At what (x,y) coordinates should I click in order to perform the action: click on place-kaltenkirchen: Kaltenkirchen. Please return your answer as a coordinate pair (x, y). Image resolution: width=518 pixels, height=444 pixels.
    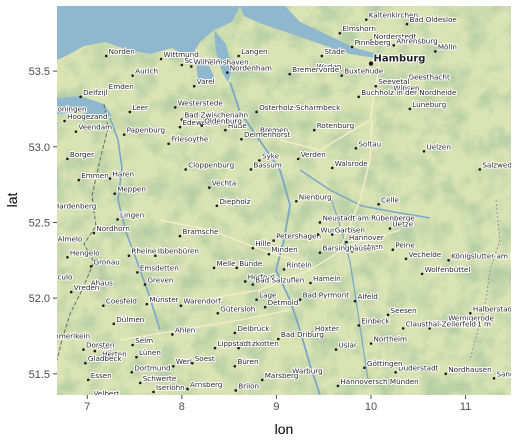
    Looking at the image, I should click on (391, 15).